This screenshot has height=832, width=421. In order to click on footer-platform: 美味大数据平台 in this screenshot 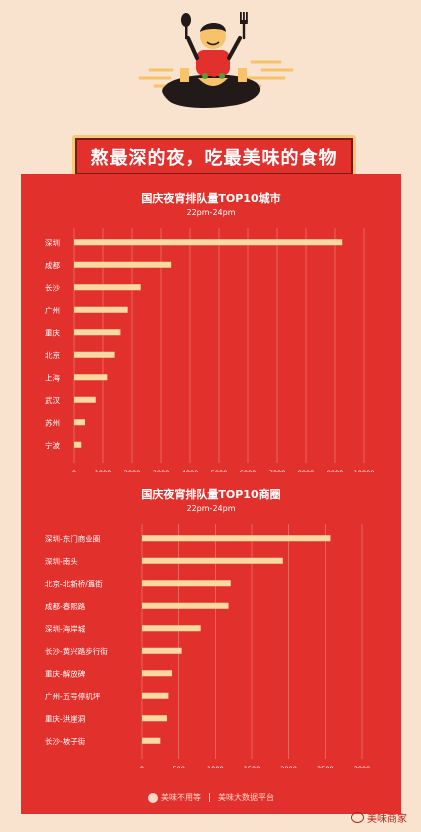, I will do `click(246, 797)`.